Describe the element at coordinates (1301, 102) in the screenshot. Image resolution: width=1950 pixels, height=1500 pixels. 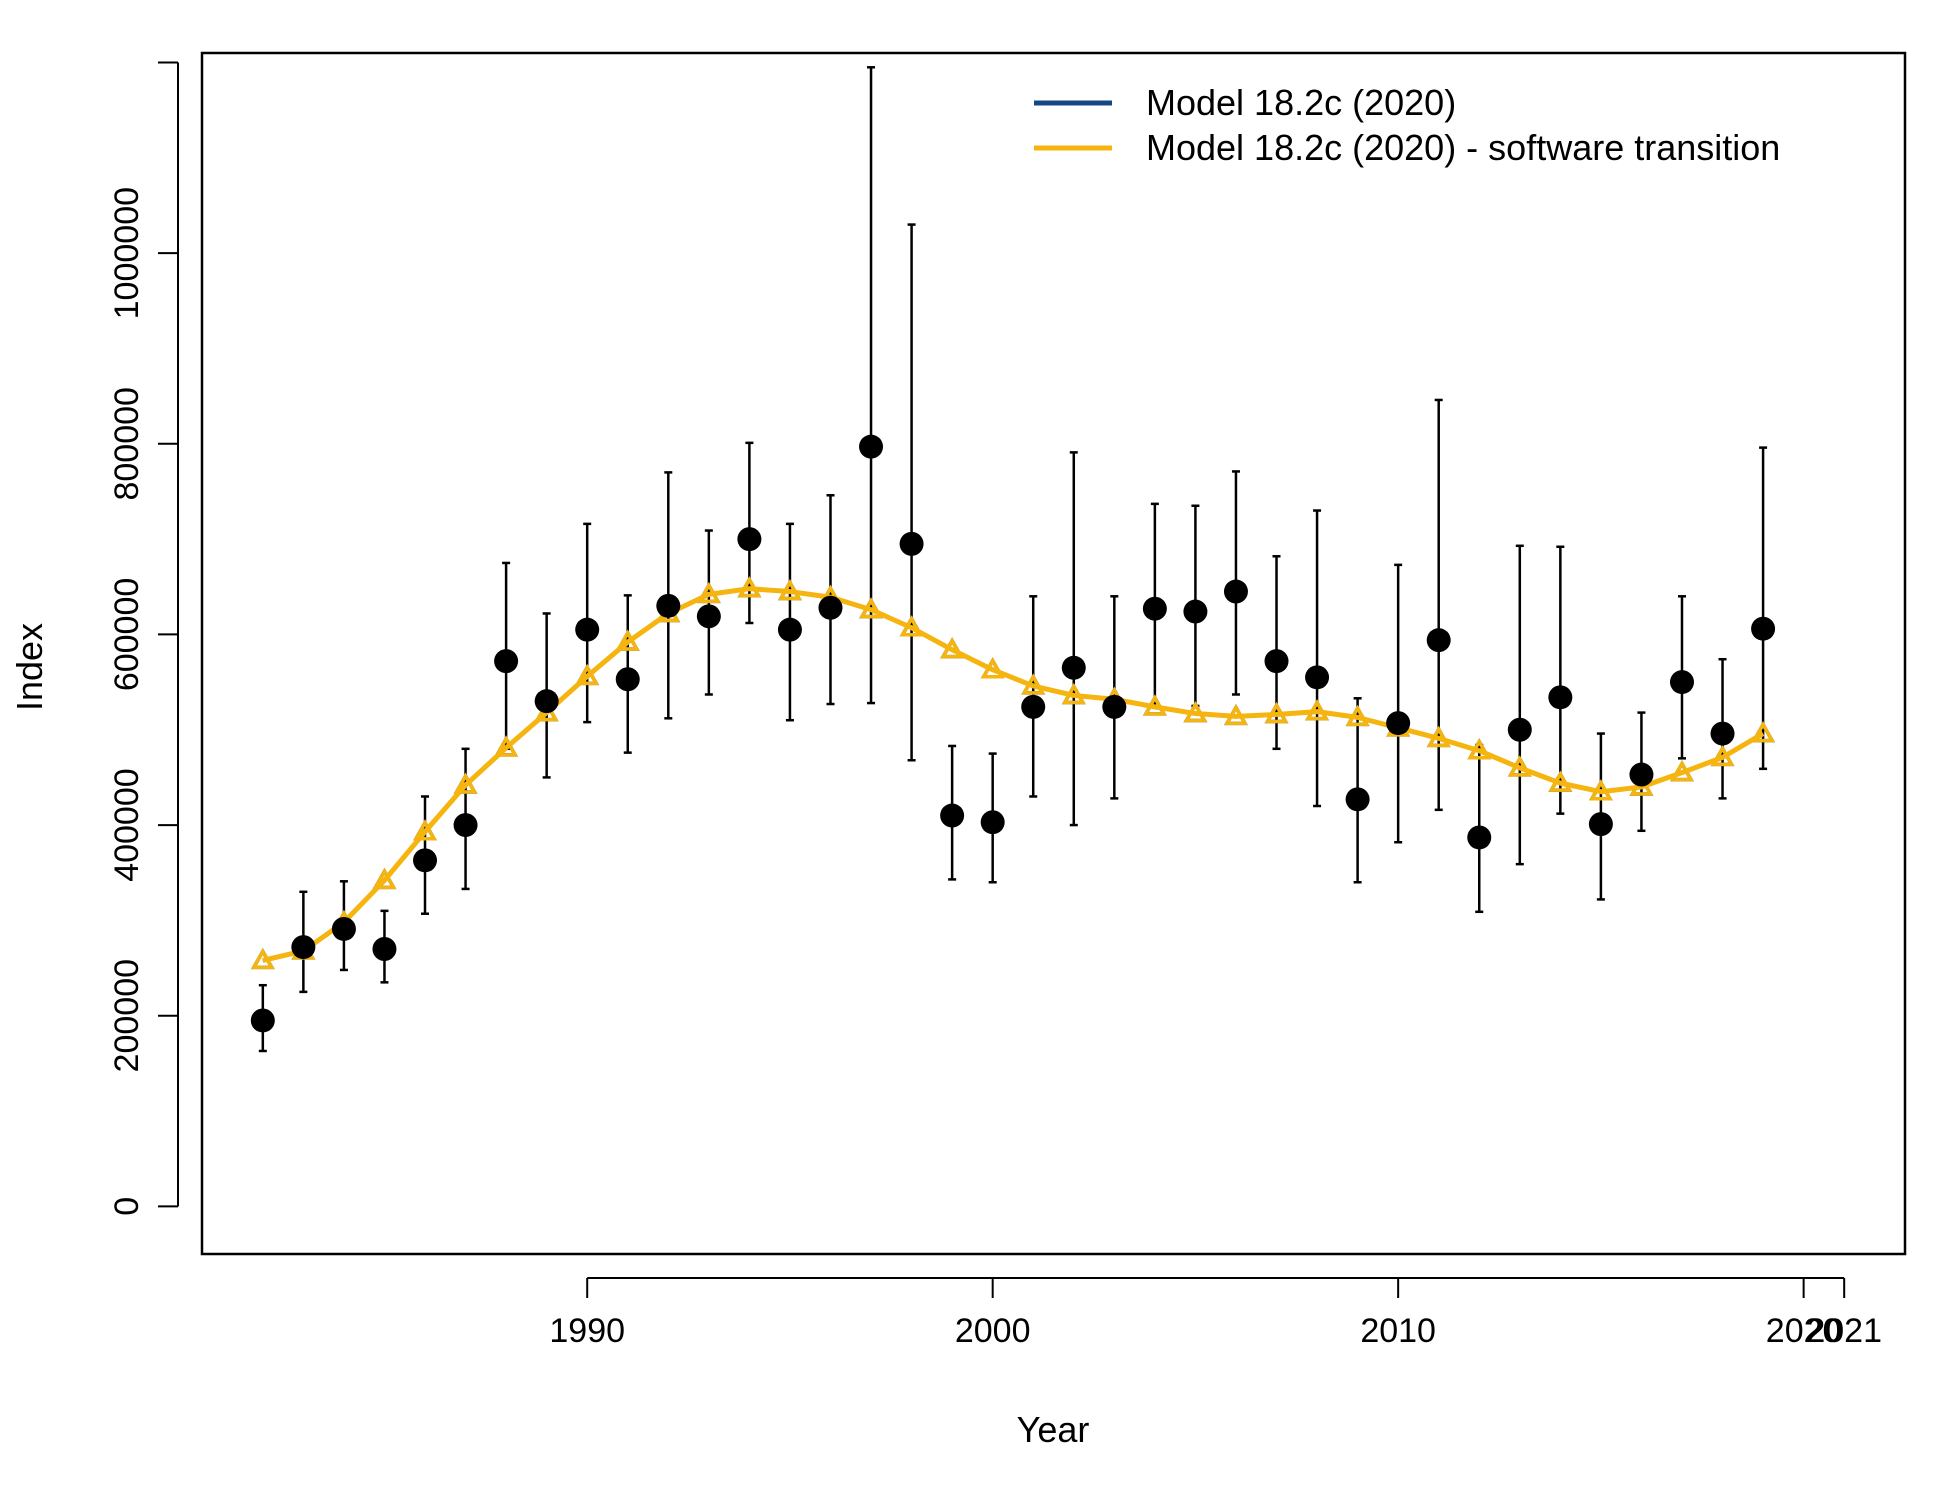
I see `legend-label-model: Model 18.2c (2020)` at that location.